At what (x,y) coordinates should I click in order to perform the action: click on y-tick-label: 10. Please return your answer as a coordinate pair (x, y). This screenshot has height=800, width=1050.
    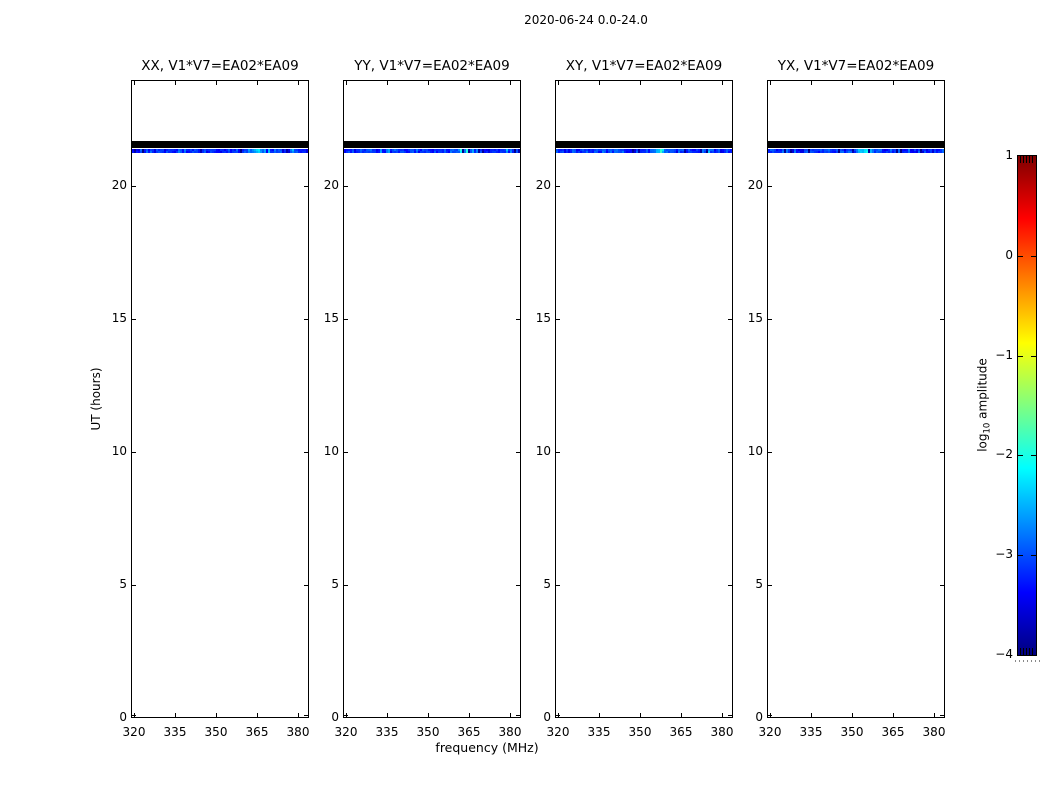
    Looking at the image, I should click on (331, 451).